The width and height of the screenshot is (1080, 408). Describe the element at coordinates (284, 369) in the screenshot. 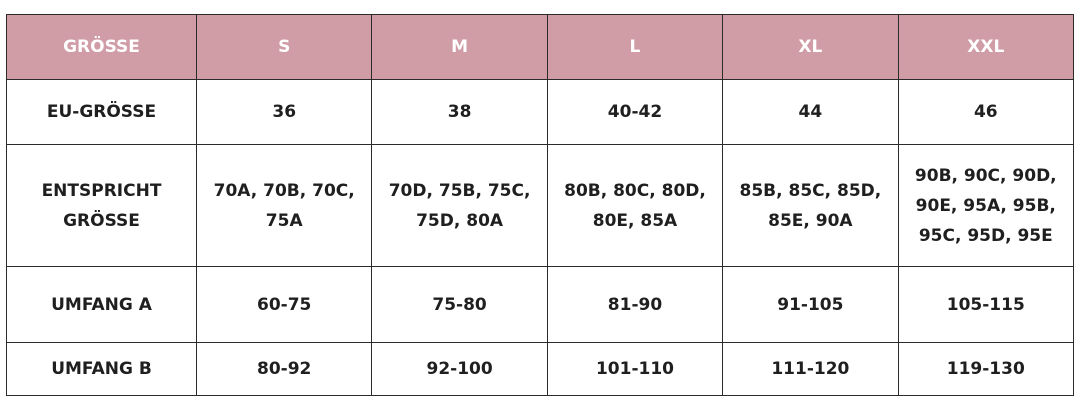

I see `table-cell: 80-92` at that location.